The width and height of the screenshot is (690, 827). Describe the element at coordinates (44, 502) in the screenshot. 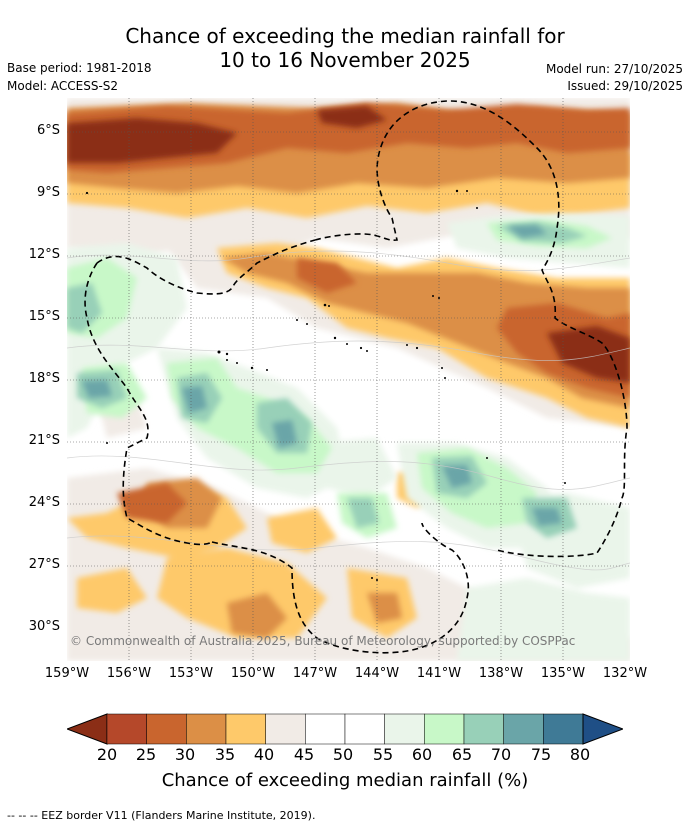

I see `lat-tick-24s: 24°S` at that location.